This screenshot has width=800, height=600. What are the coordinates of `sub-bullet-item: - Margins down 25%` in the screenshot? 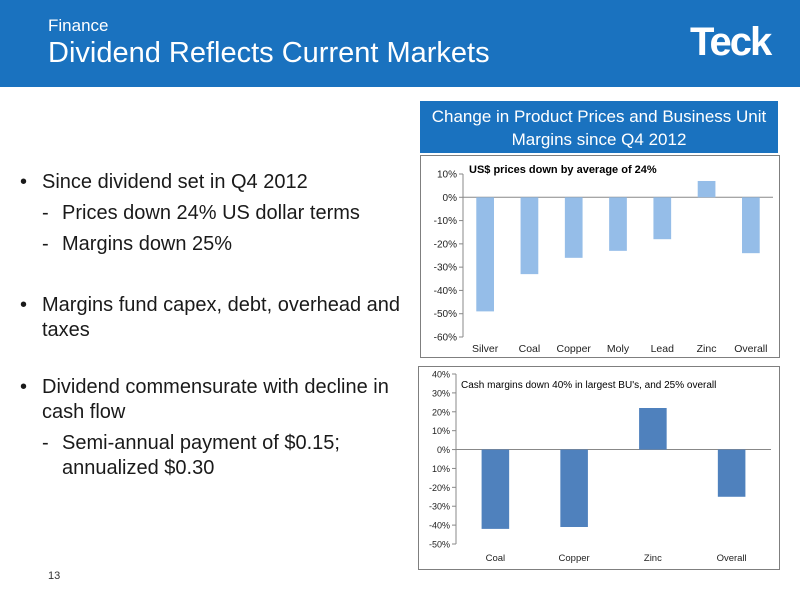 It's located at (215, 244).